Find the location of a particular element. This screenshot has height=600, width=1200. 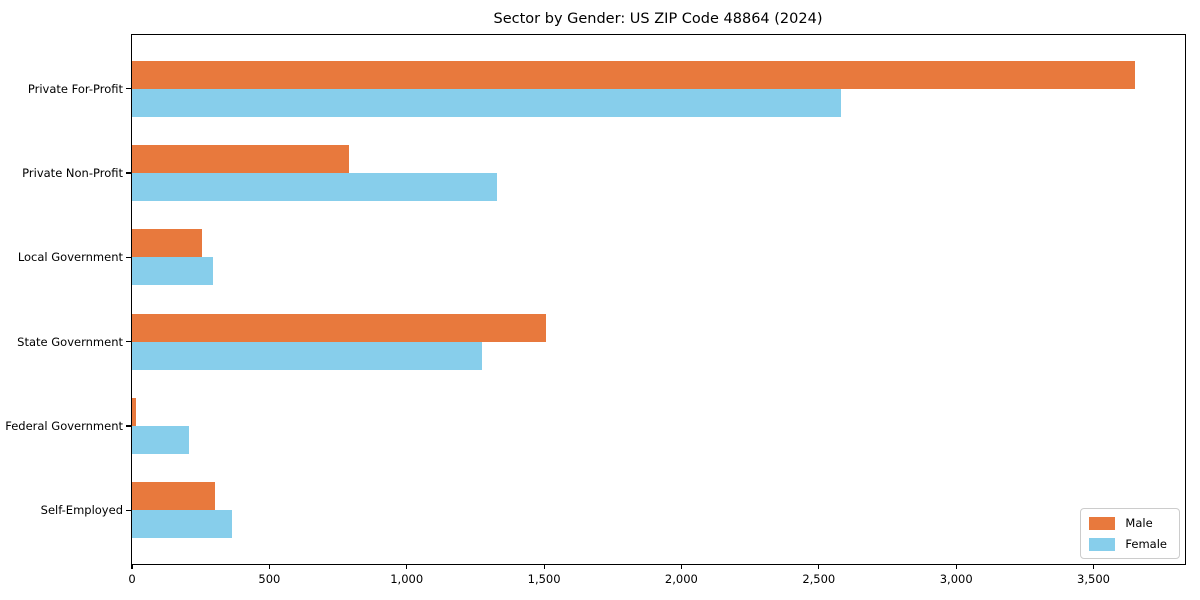

legend-entry-female: Female is located at coordinates (1128, 544).